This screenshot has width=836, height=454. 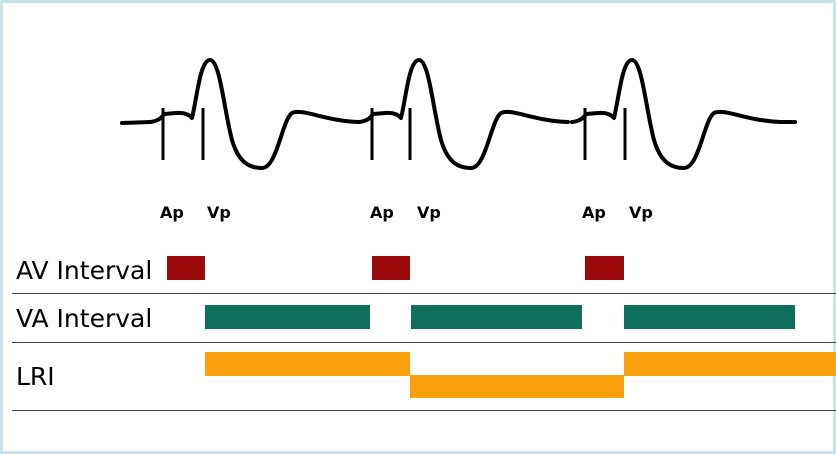 What do you see at coordinates (520, 375) in the screenshot?
I see `lri-bars` at bounding box center [520, 375].